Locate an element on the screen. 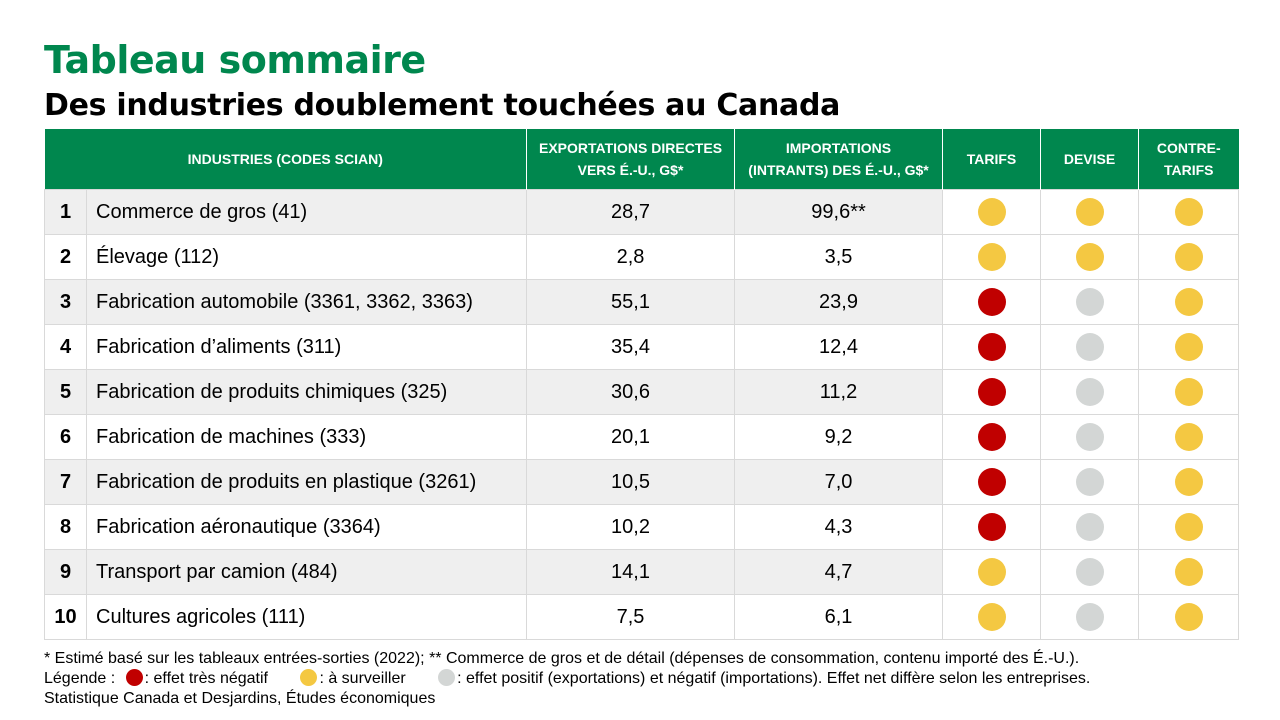 The image size is (1280, 720). header-exports-line1: EXPORTATIONS DIRECTES is located at coordinates (630, 148).